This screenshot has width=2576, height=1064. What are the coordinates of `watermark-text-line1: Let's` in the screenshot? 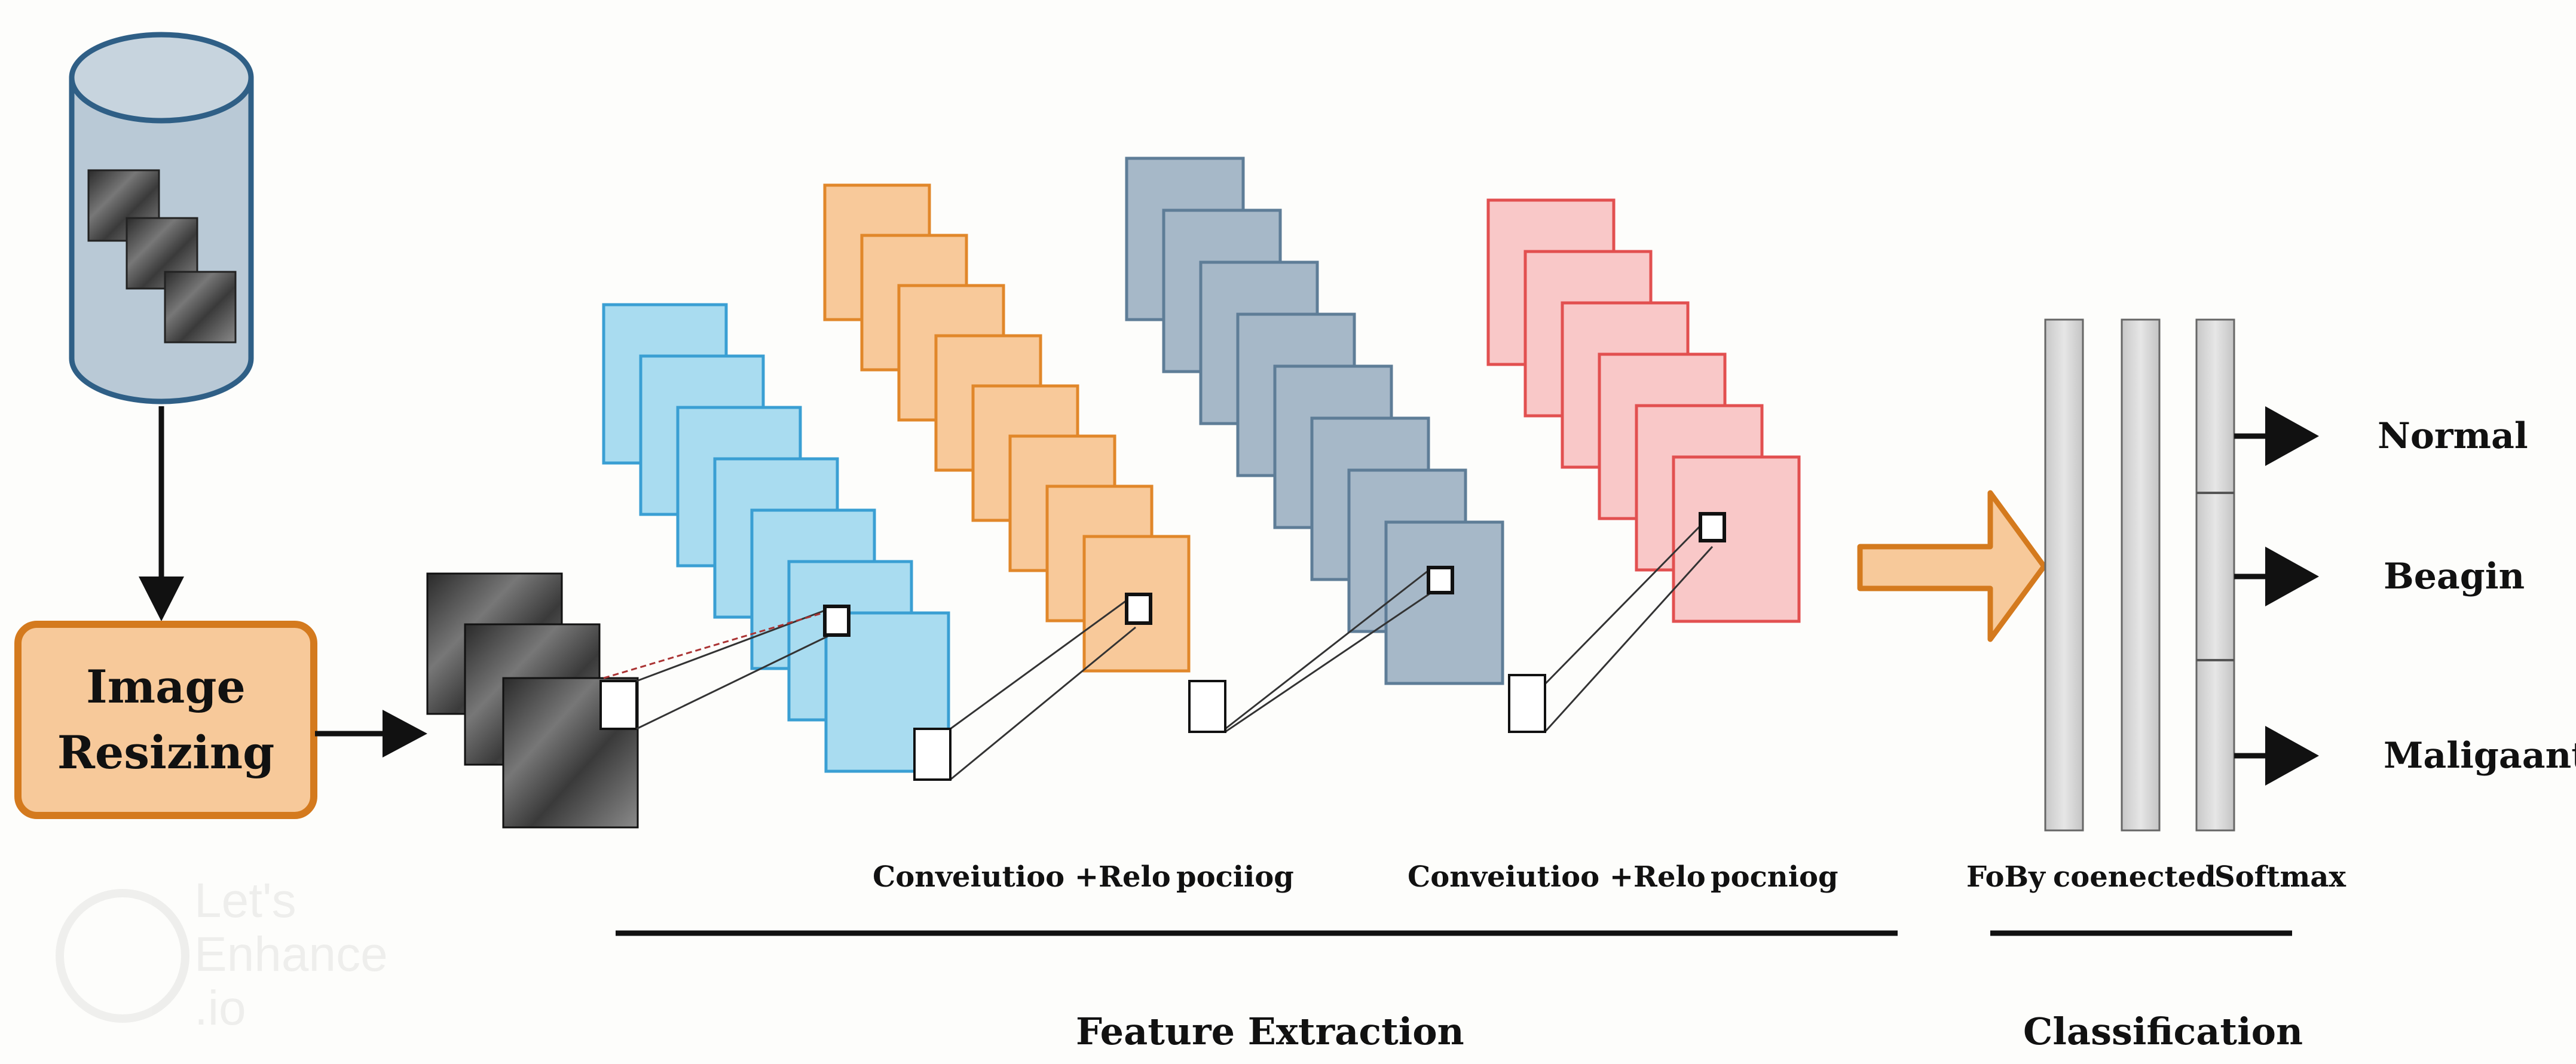 It's located at (245, 900).